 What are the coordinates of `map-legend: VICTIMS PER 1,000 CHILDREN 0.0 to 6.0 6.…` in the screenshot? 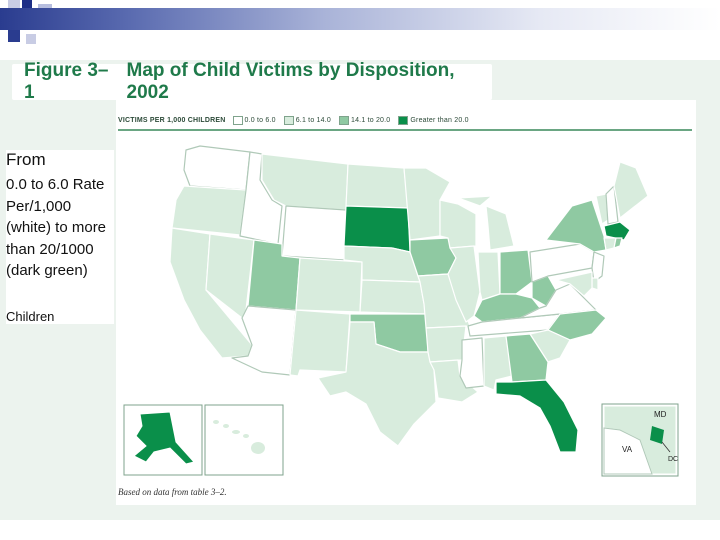 It's located at (296, 120).